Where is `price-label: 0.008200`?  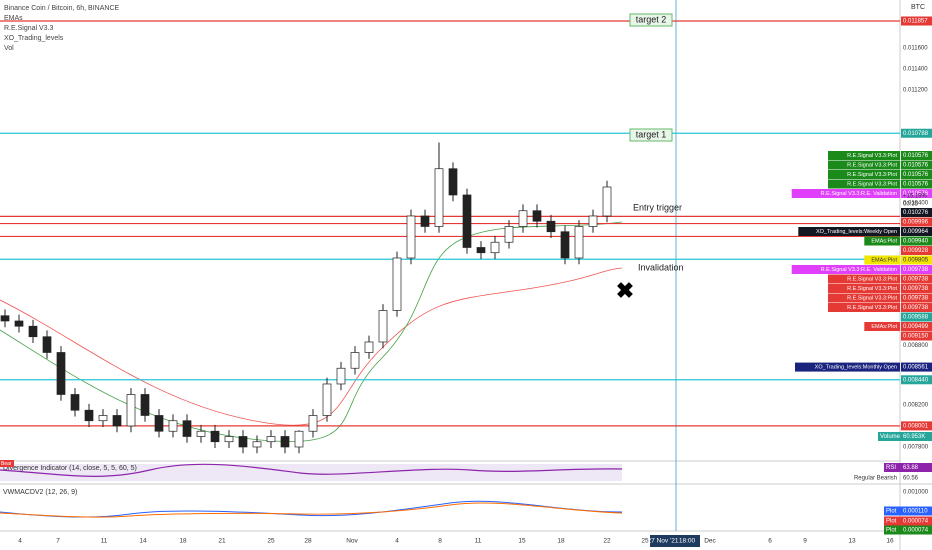 price-label: 0.008200 is located at coordinates (916, 406).